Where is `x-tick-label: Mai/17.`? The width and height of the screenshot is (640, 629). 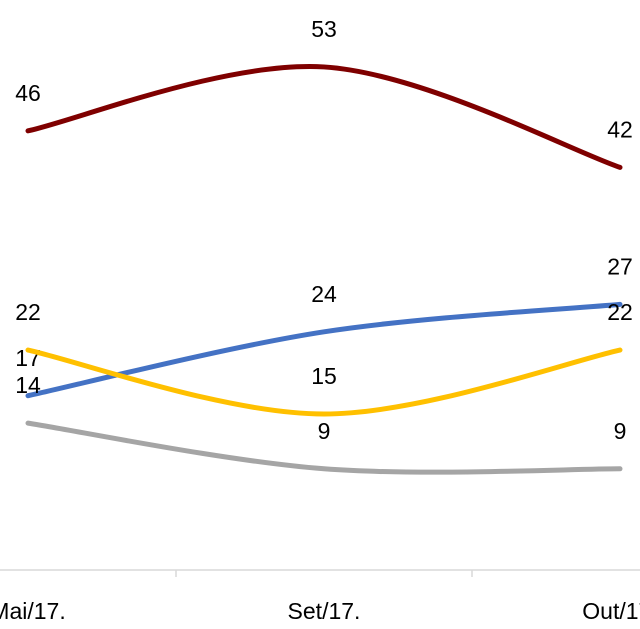
x-tick-label: Mai/17. is located at coordinates (33, 611).